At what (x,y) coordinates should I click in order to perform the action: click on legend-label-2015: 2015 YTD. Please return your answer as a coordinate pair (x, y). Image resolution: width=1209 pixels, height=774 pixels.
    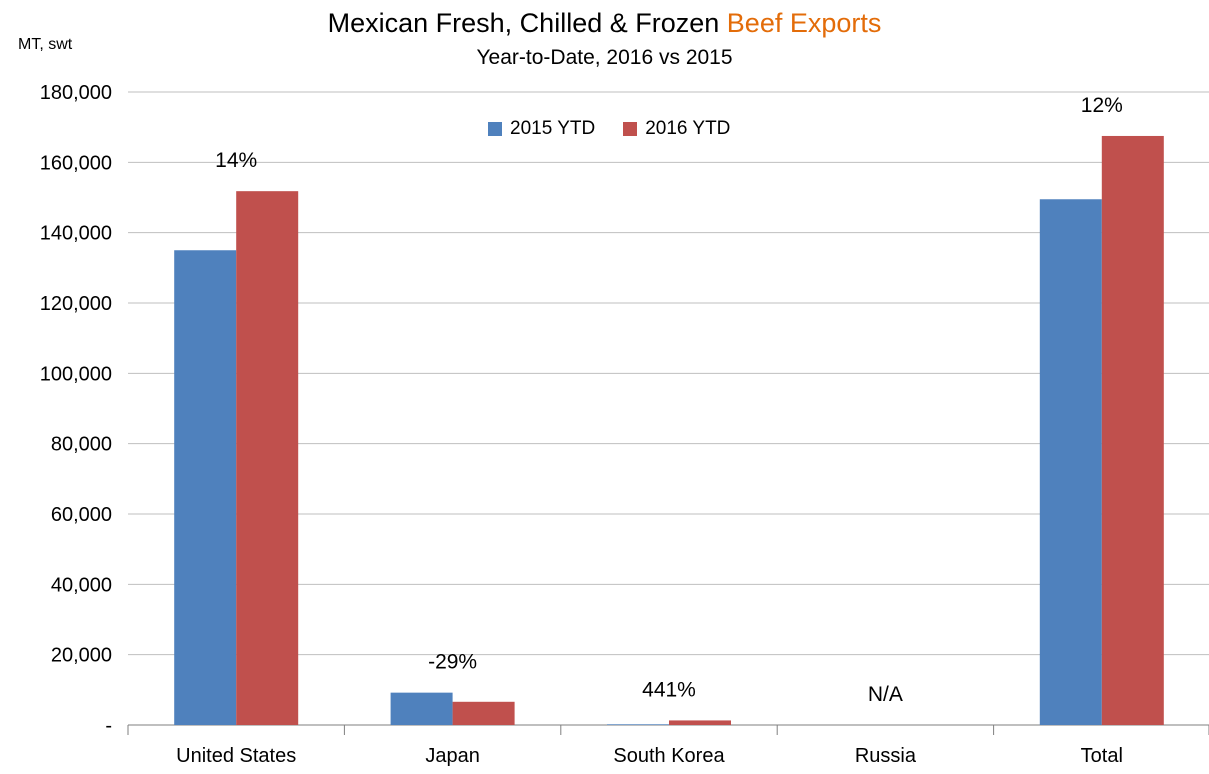
    Looking at the image, I should click on (553, 128).